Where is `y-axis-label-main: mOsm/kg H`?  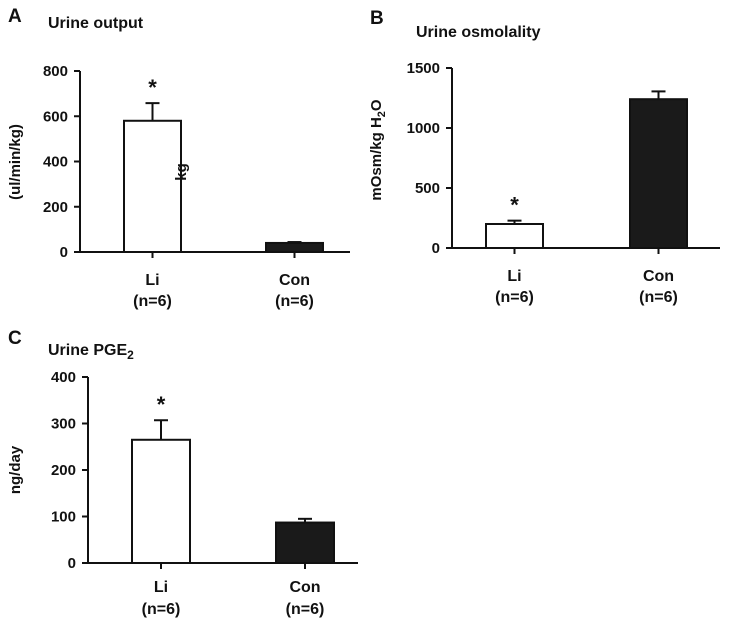 y-axis-label-main: mOsm/kg H is located at coordinates (376, 158).